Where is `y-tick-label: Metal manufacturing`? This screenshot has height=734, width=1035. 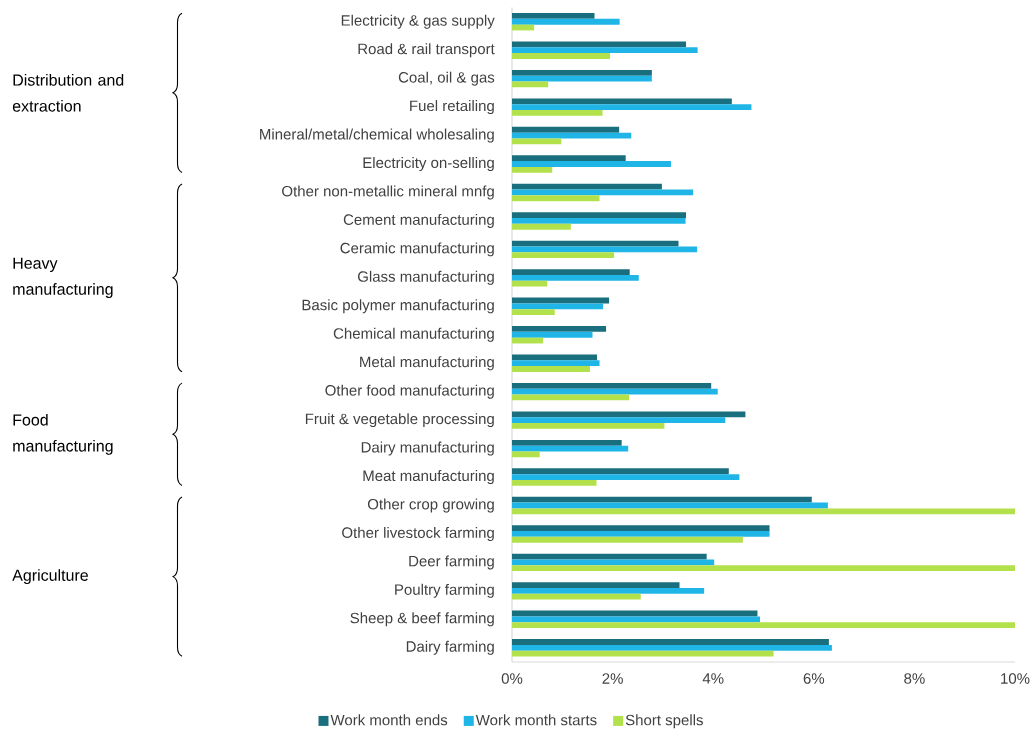
y-tick-label: Metal manufacturing is located at coordinates (427, 363).